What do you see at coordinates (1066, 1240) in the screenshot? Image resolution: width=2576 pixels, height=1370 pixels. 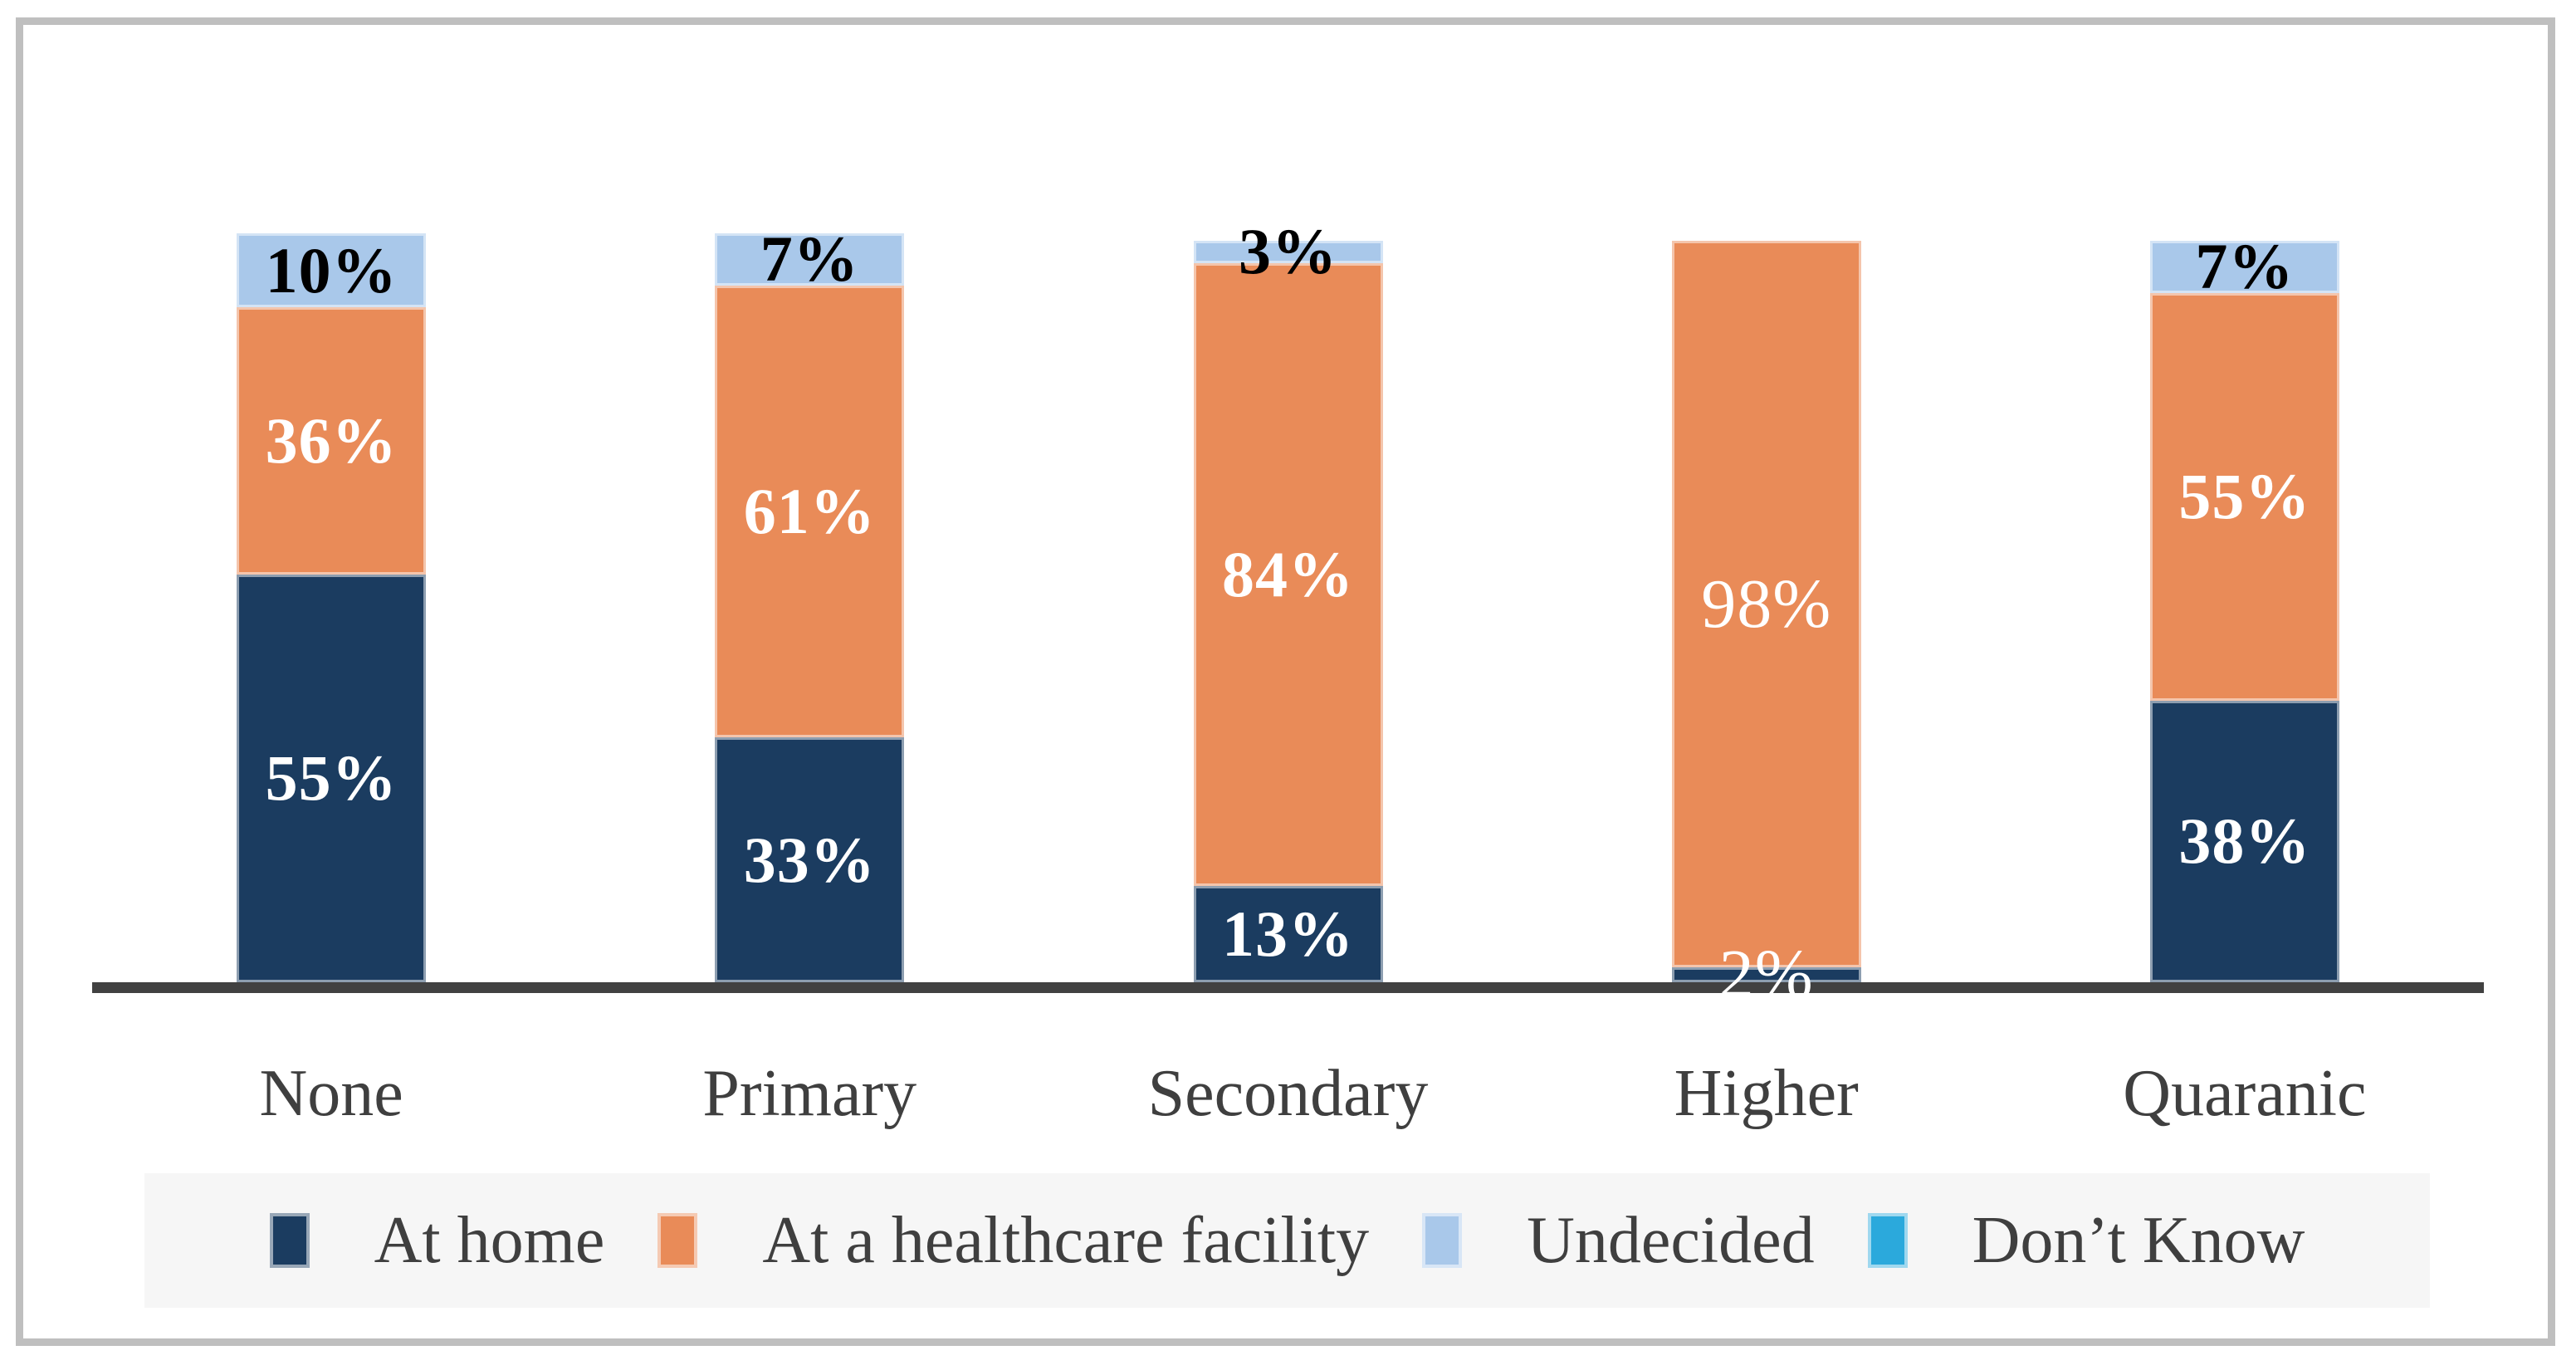 I see `legend-label: At a healthcare facility` at bounding box center [1066, 1240].